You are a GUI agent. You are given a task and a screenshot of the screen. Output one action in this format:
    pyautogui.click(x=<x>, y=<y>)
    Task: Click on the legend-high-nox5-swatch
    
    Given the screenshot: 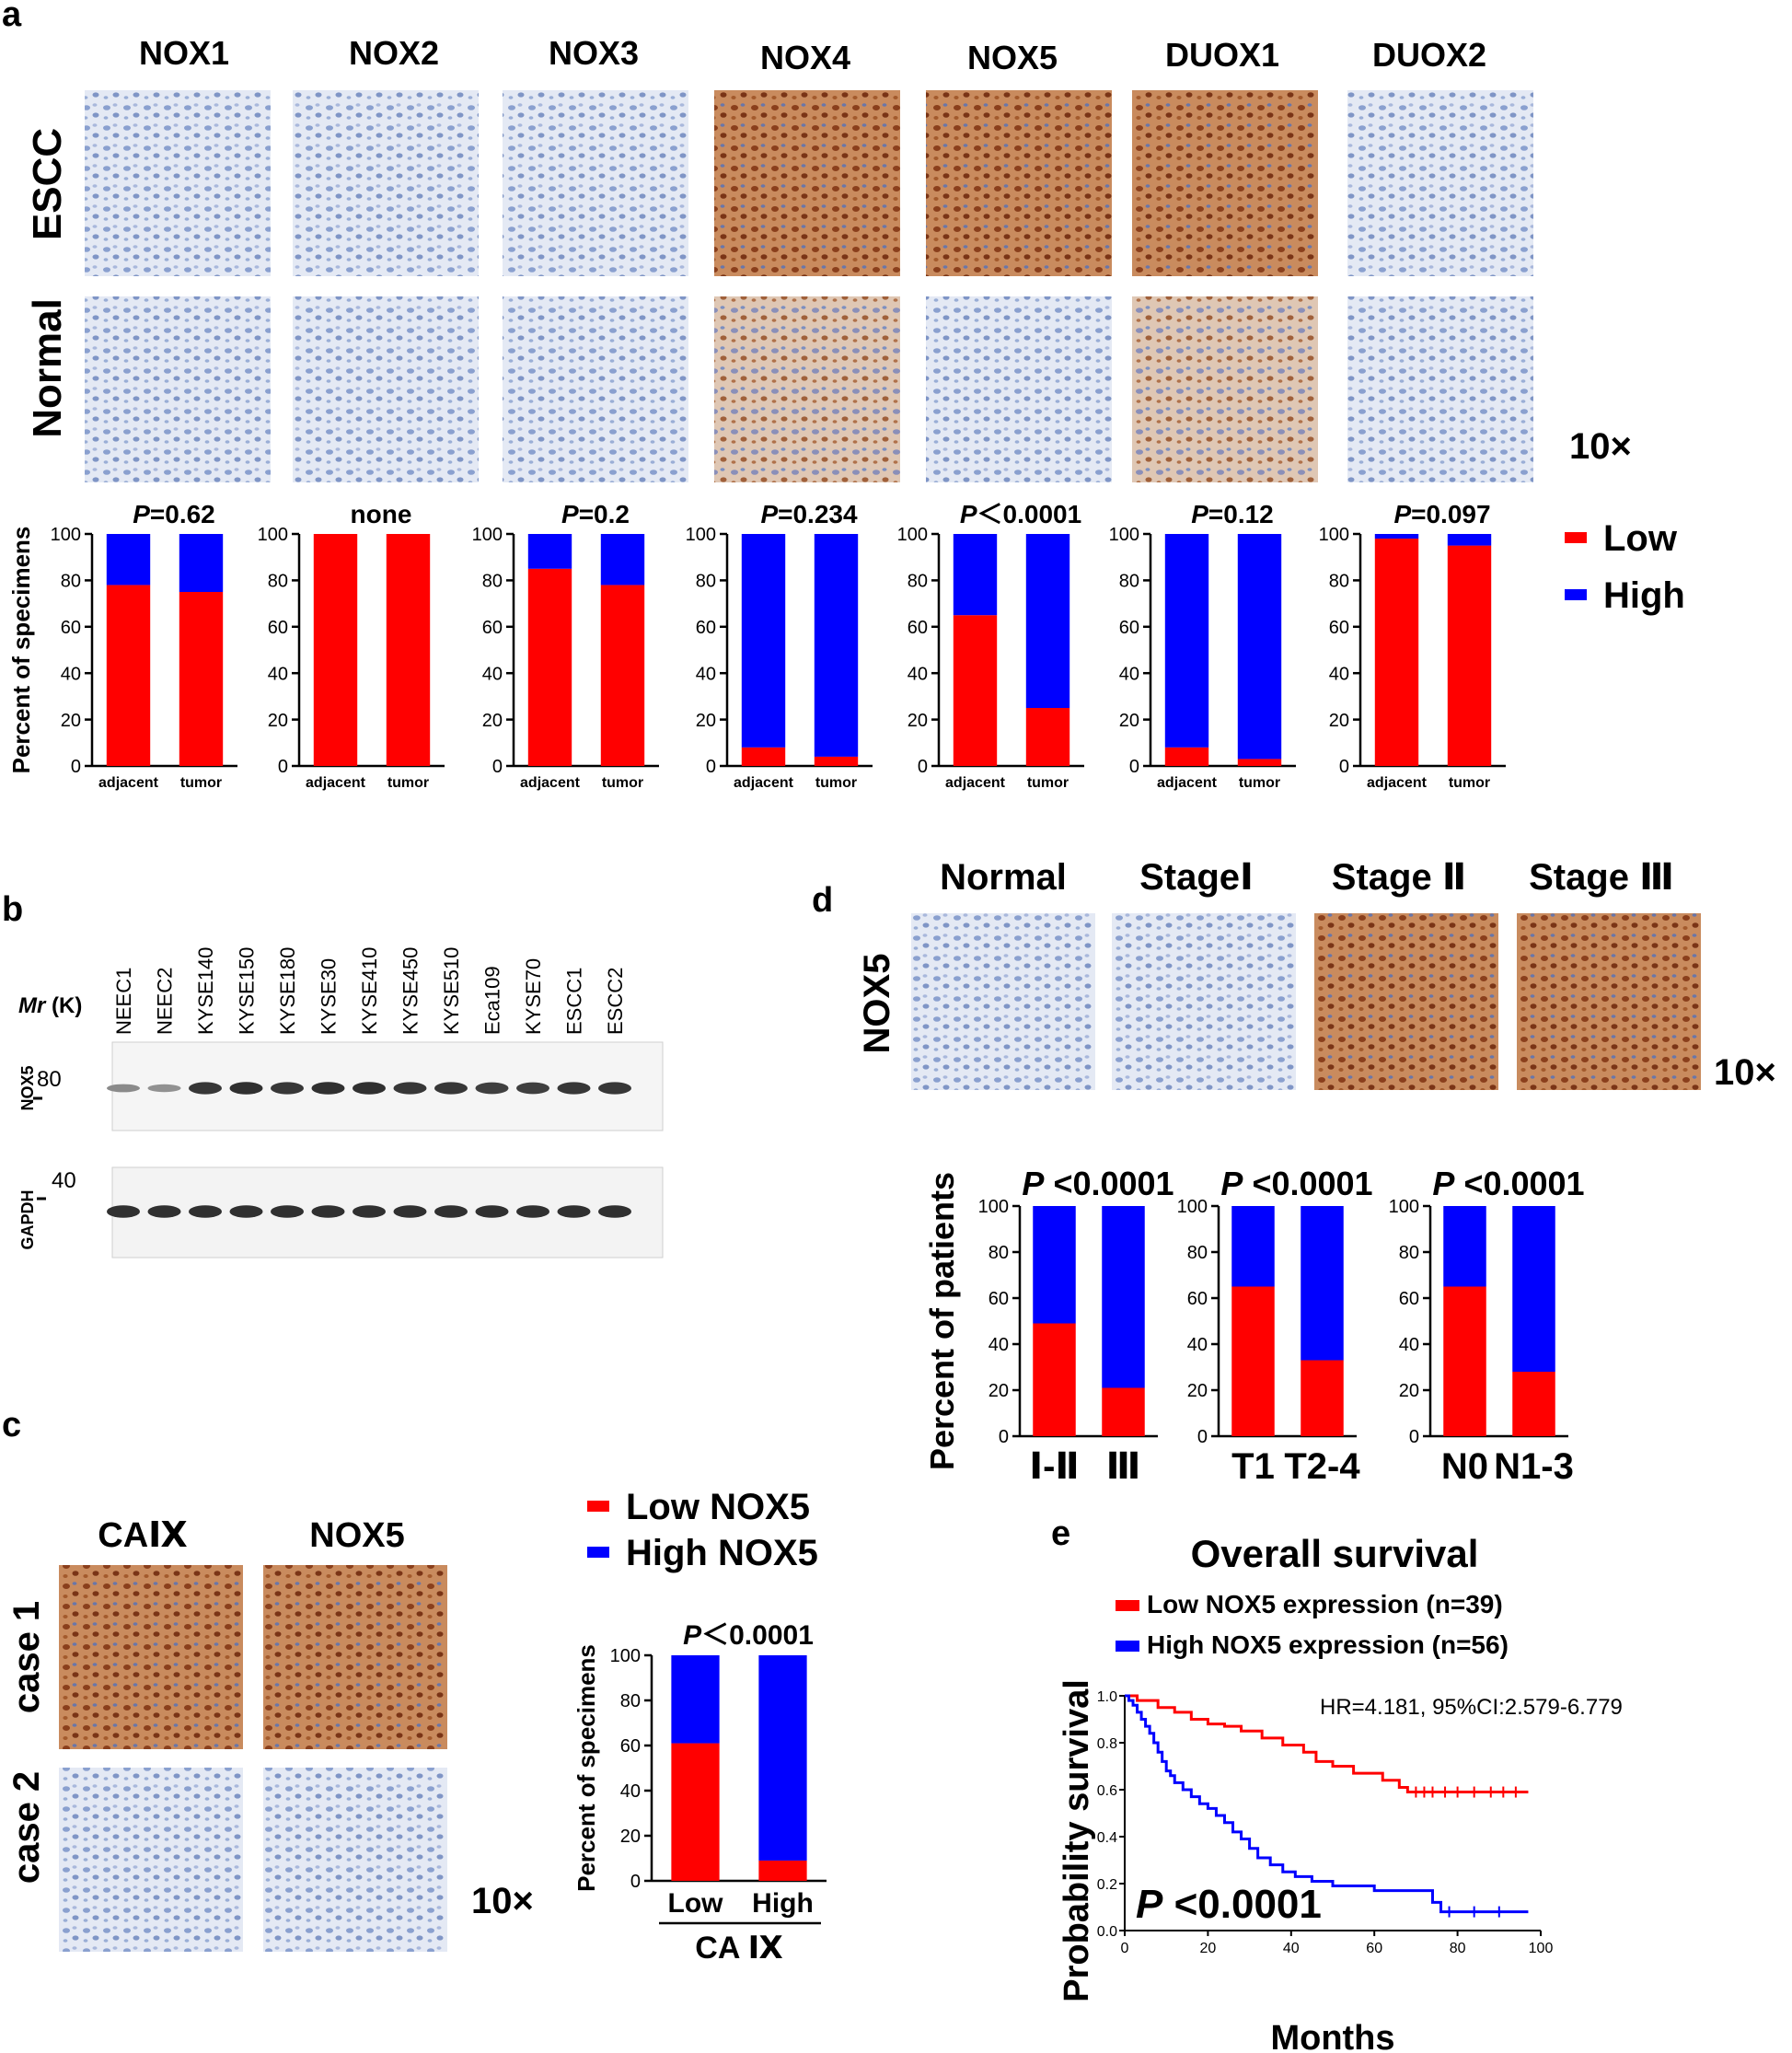 What is the action you would take?
    pyautogui.click(x=598, y=1552)
    